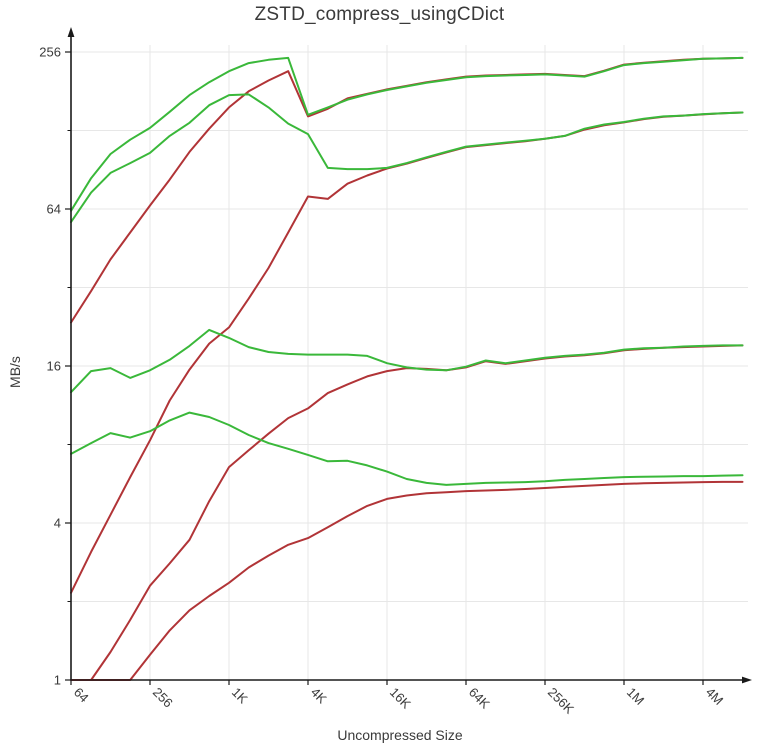 The height and width of the screenshot is (753, 759). Describe the element at coordinates (54, 209) in the screenshot. I see `y-tick-label: 64` at that location.